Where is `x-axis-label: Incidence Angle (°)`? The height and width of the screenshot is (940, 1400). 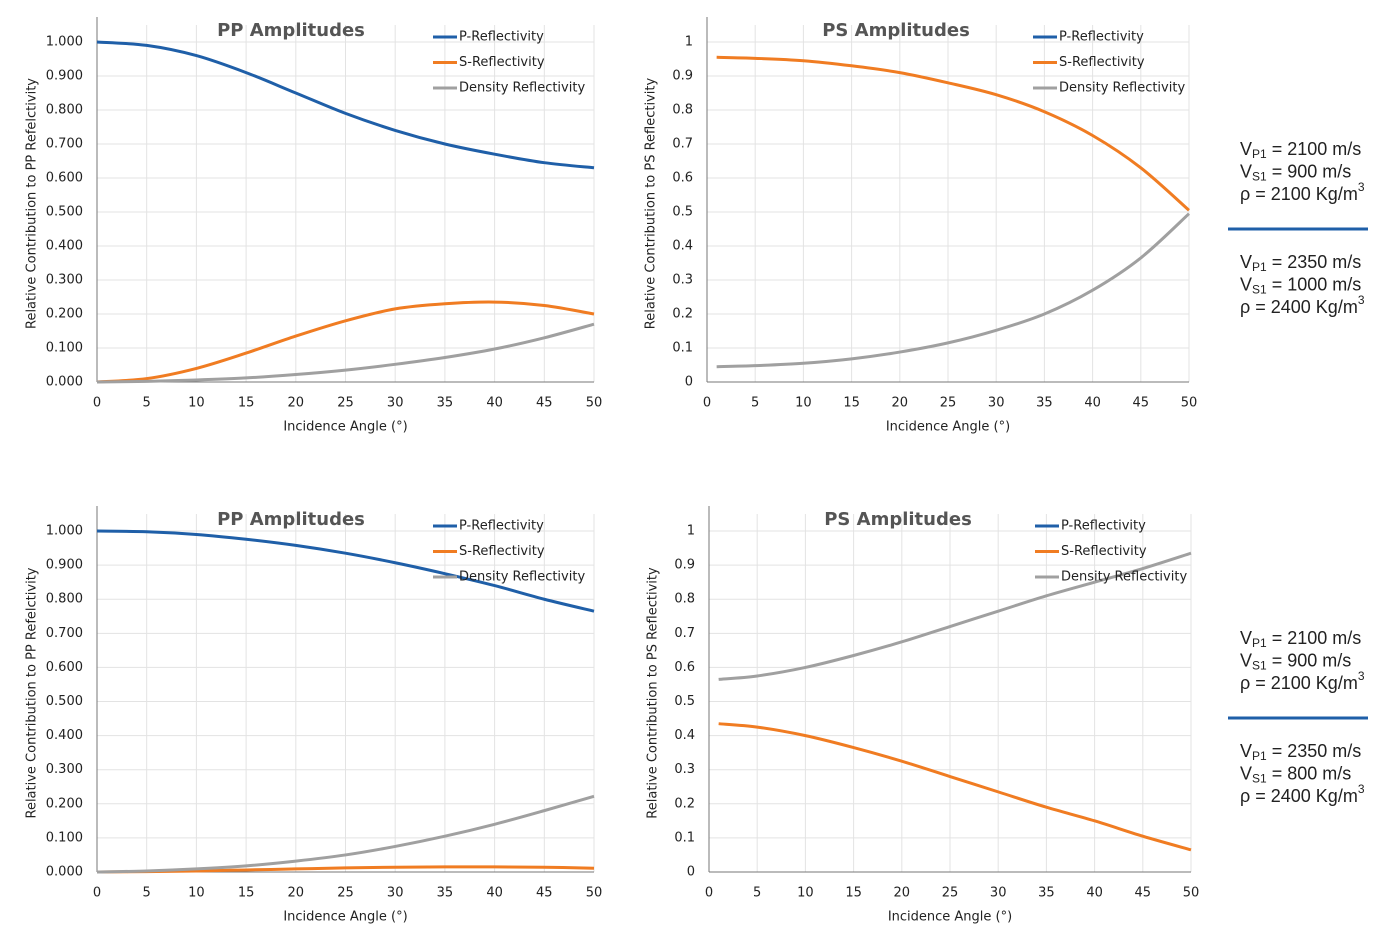
x-axis-label: Incidence Angle (°) is located at coordinates (950, 917).